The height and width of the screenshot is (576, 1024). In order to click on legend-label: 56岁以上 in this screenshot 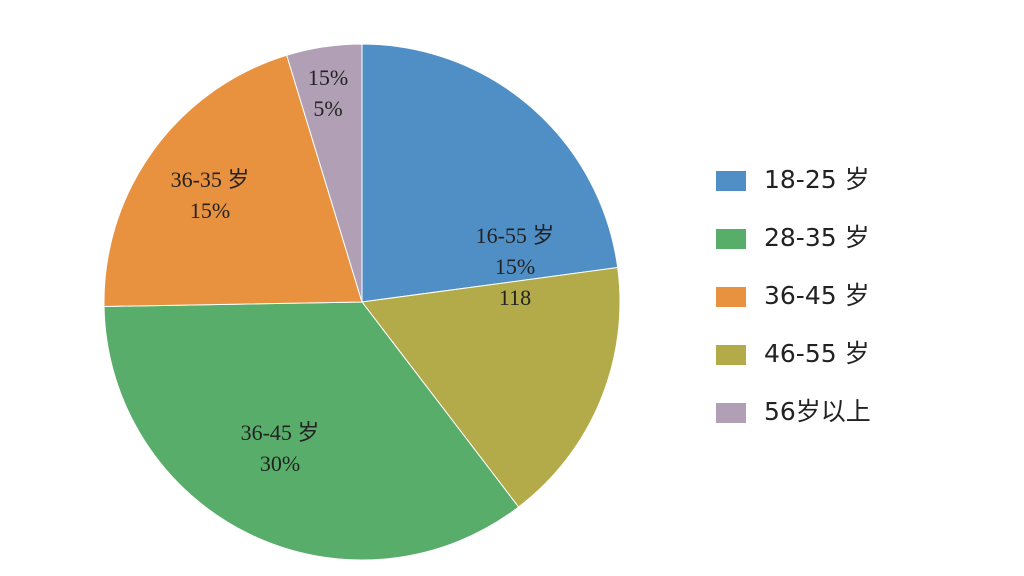, I will do `click(817, 411)`.